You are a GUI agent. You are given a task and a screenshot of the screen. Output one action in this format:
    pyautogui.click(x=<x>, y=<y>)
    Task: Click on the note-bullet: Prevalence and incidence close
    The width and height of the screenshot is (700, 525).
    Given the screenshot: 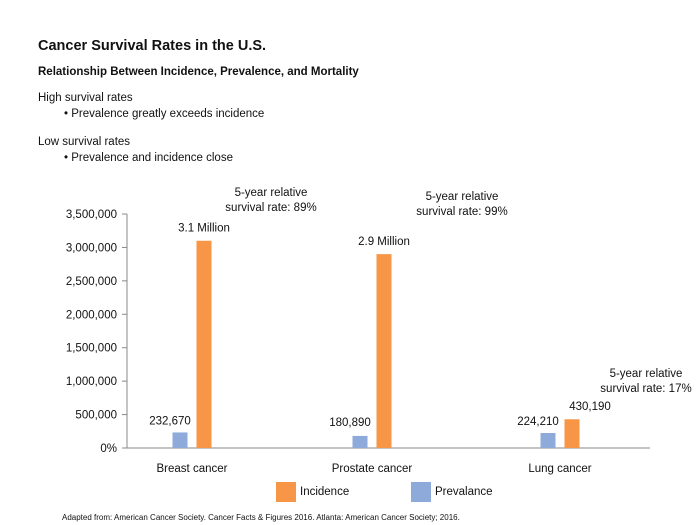 What is the action you would take?
    pyautogui.click(x=148, y=158)
    